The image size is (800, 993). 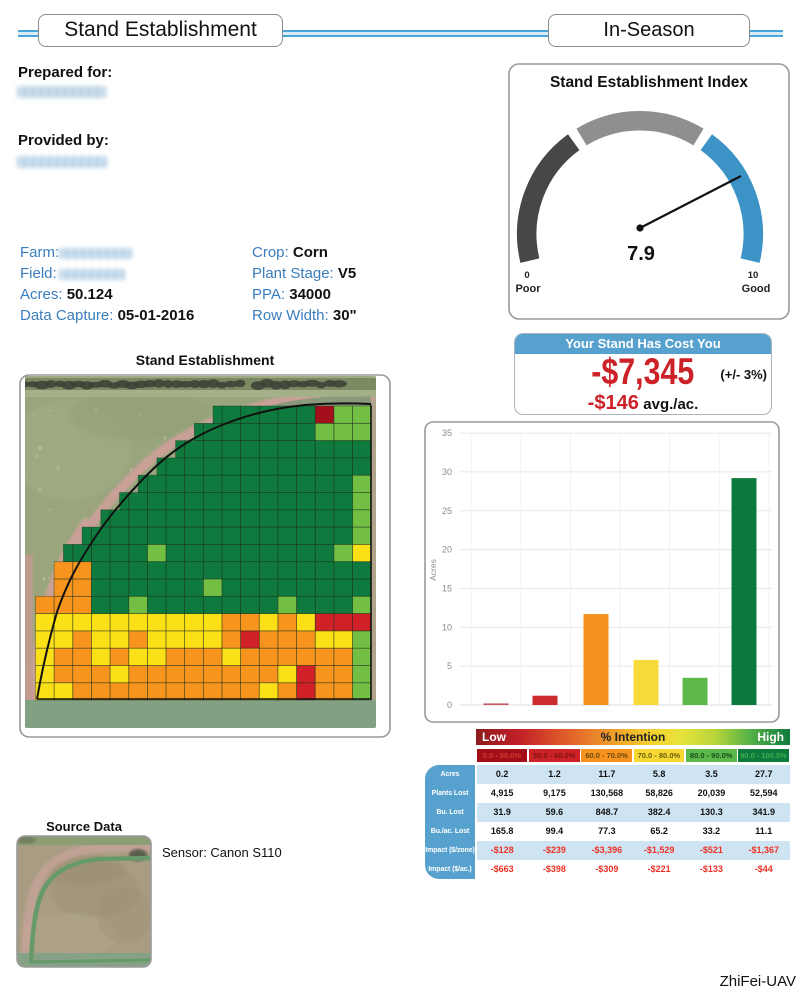 What do you see at coordinates (528, 289) in the screenshot?
I see `svg-text: Poor` at bounding box center [528, 289].